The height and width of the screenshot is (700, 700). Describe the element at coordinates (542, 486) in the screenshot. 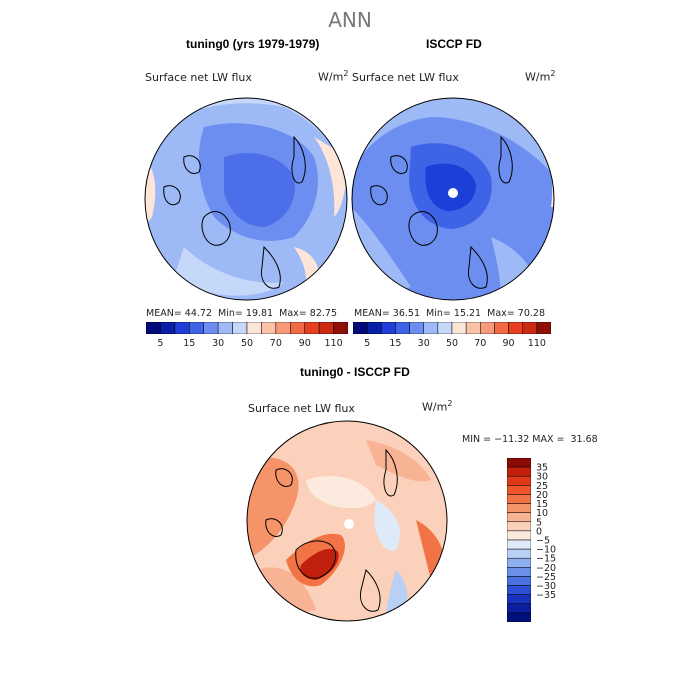

I see `colorbar-tick-label: 25` at that location.